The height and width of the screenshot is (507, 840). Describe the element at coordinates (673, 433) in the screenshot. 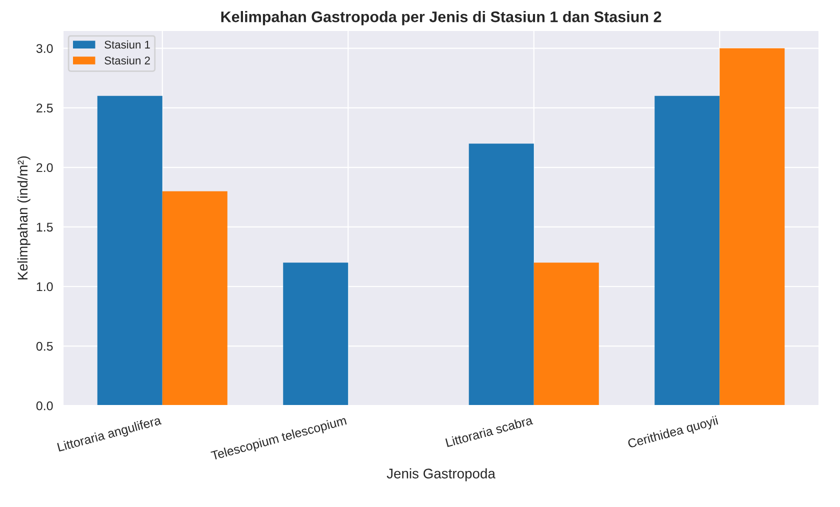

I see `x-tick-label: Cerithidea quoyii` at that location.